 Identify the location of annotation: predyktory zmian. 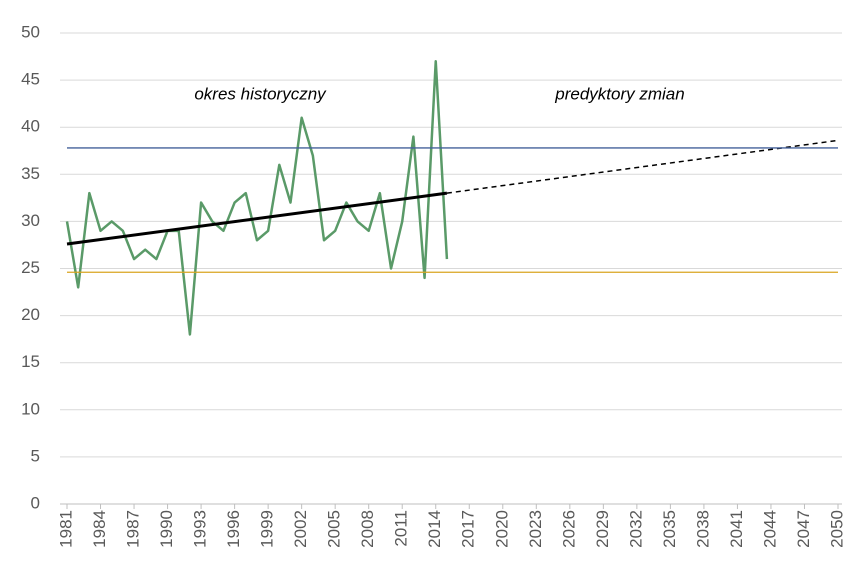
(619, 93).